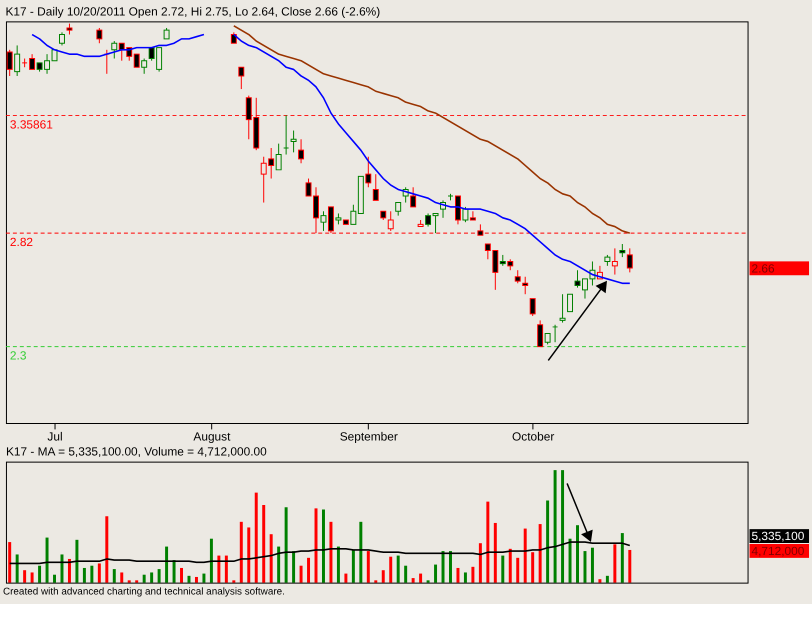  What do you see at coordinates (778, 535) in the screenshot?
I see `text: 5,335,100` at bounding box center [778, 535].